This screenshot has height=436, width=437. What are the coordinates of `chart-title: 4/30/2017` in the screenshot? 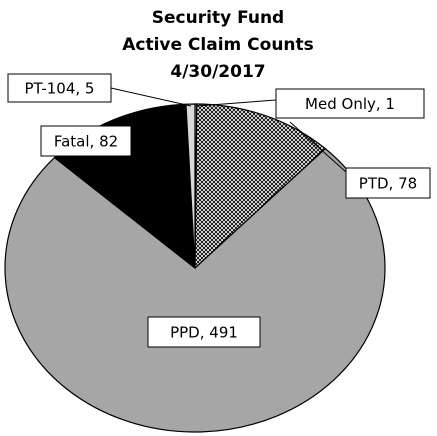 It's located at (217, 72).